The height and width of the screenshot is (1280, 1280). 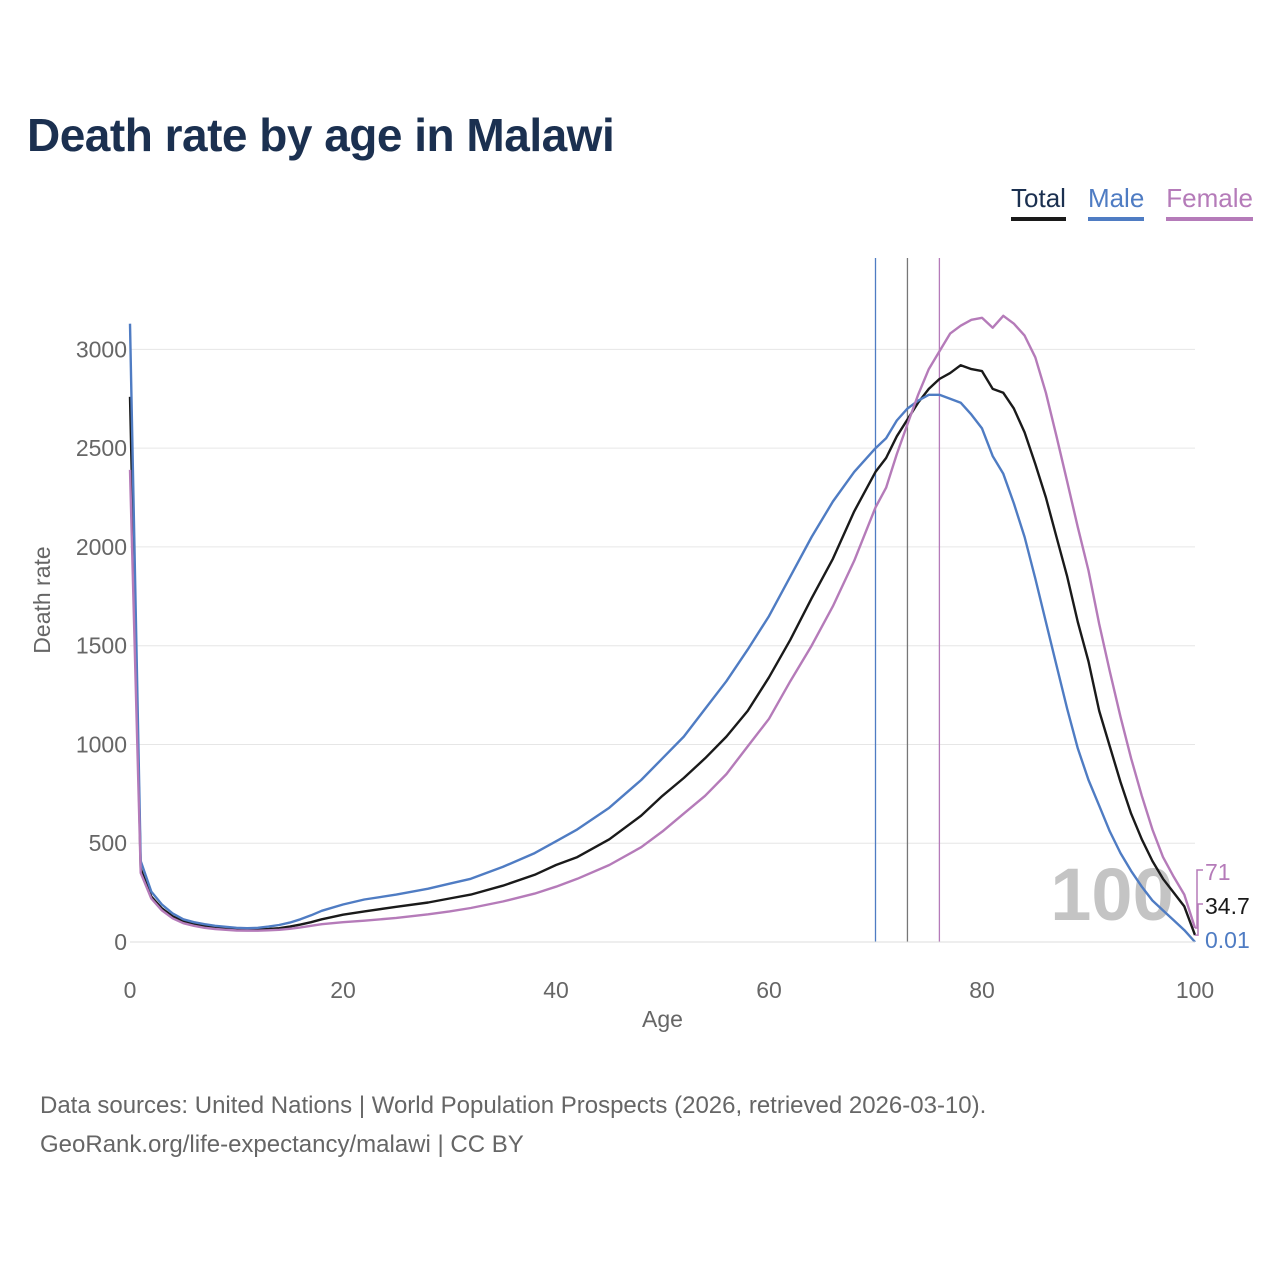 What do you see at coordinates (343, 990) in the screenshot?
I see `x-tick-label-20: 20` at bounding box center [343, 990].